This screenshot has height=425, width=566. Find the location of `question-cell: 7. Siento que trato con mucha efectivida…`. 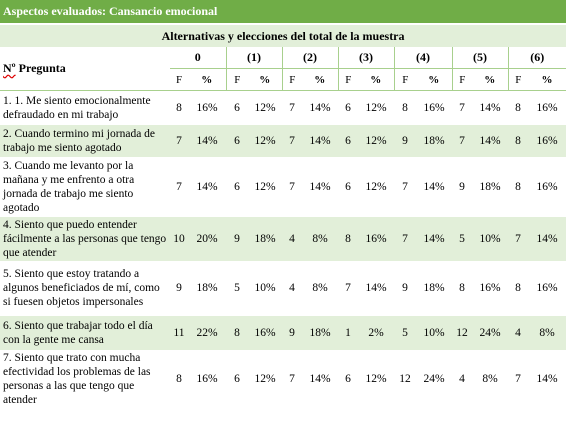

question-cell: 7. Siento que trato con mucha efectivida… is located at coordinates (85, 378).